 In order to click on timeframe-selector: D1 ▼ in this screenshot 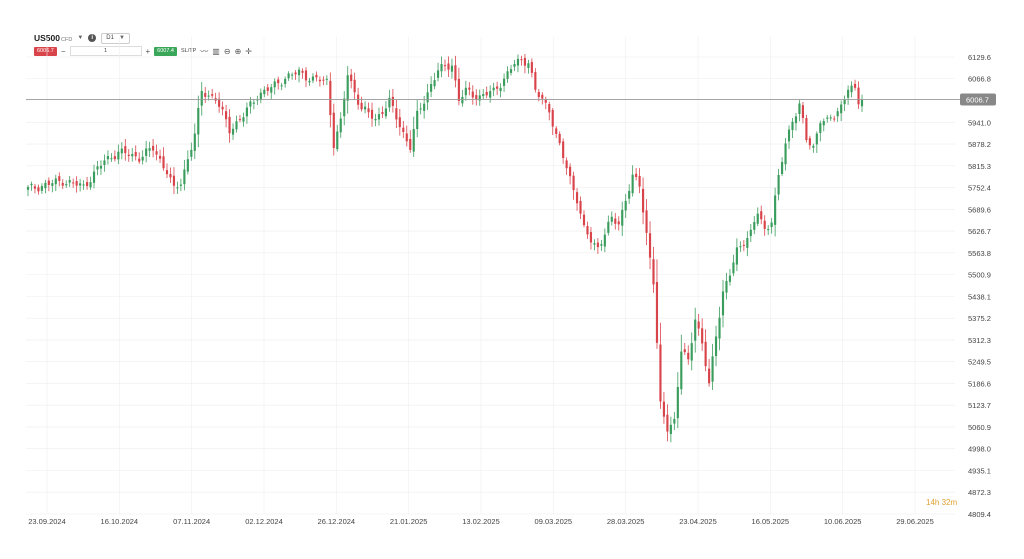, I will do `click(115, 38)`.